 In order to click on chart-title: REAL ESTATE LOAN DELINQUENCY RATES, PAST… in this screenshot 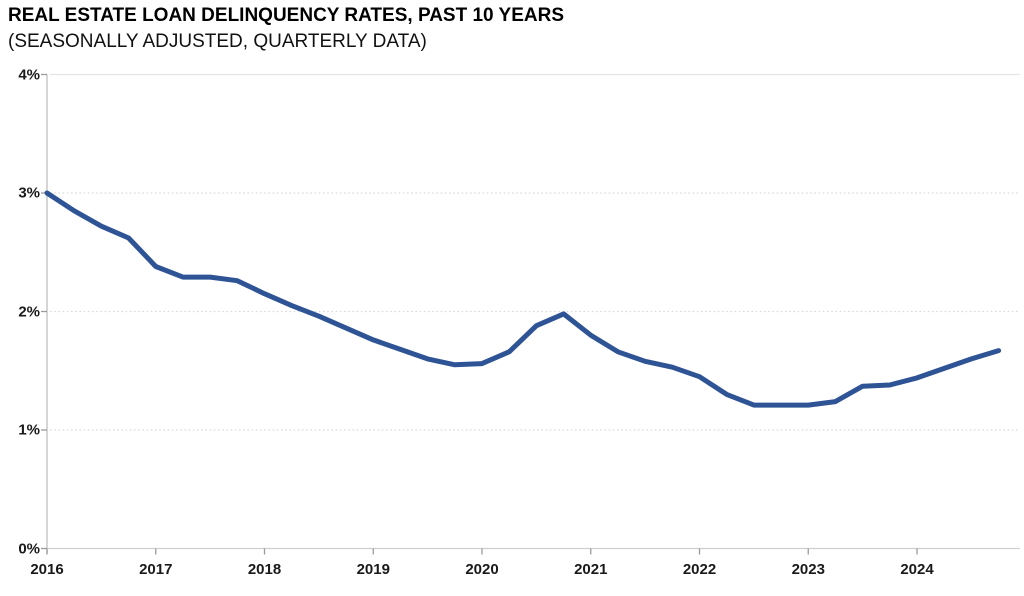, I will do `click(286, 15)`.